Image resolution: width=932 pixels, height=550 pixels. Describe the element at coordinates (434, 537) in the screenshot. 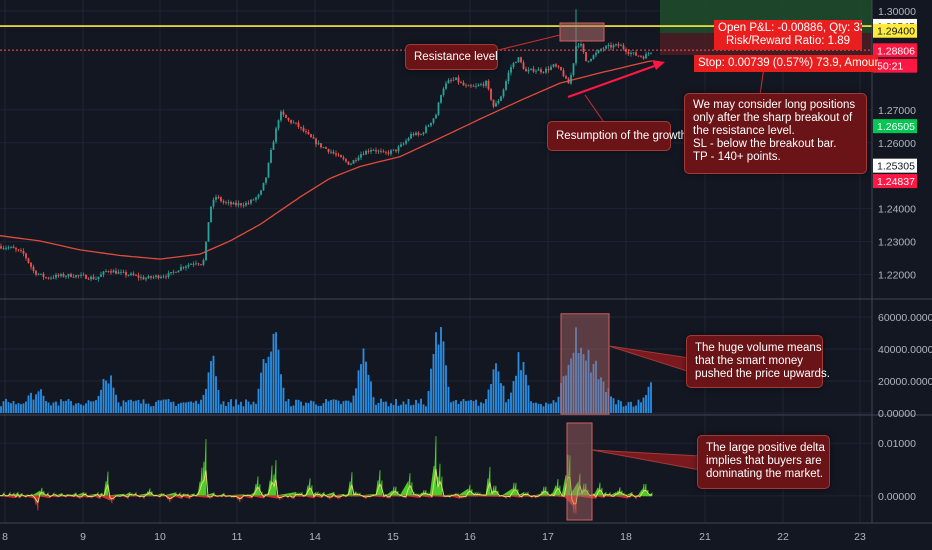

I see `time-axis: 8 9 10 11 14 15 16 17 18 21 22 23` at that location.